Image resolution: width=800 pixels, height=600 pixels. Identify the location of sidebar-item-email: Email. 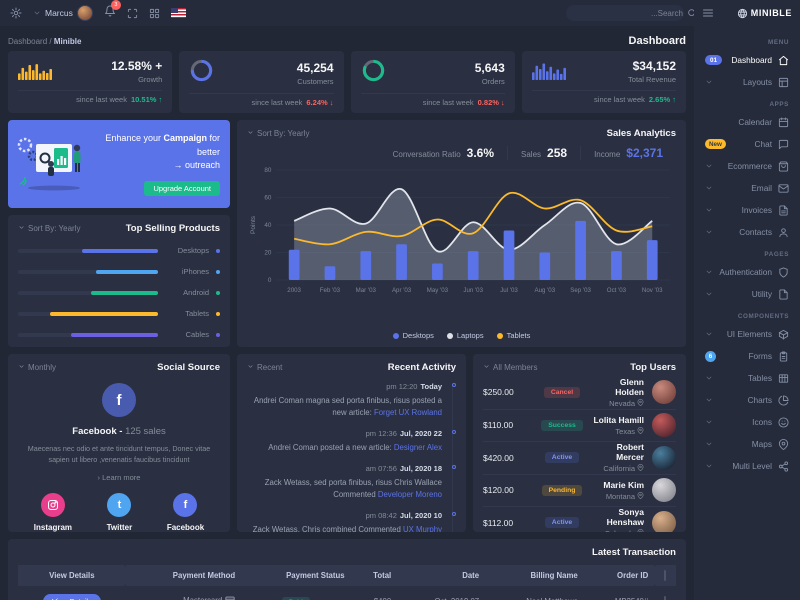
(747, 188).